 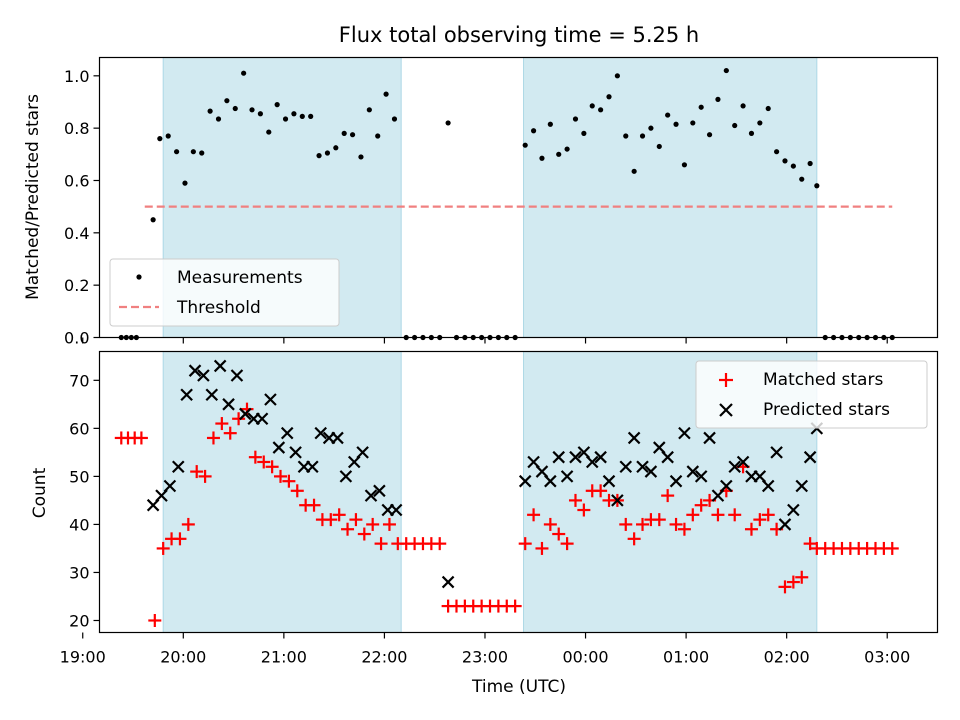 What do you see at coordinates (79, 524) in the screenshot?
I see `y-tick-label: 40` at bounding box center [79, 524].